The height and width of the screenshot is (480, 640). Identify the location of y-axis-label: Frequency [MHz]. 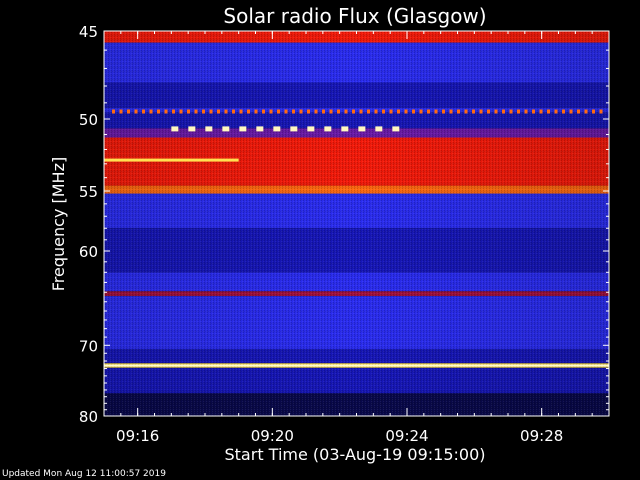
(58, 224).